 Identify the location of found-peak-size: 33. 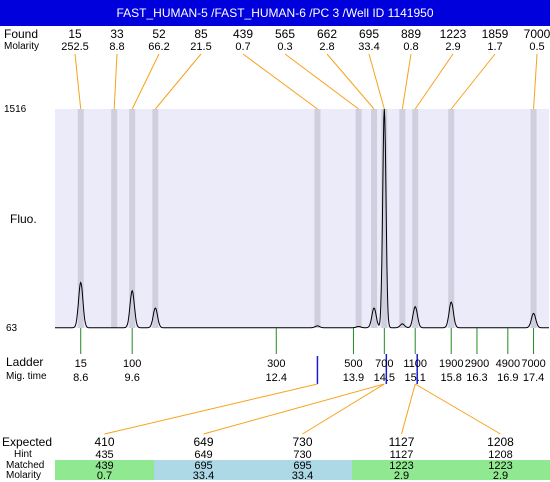
(117, 34).